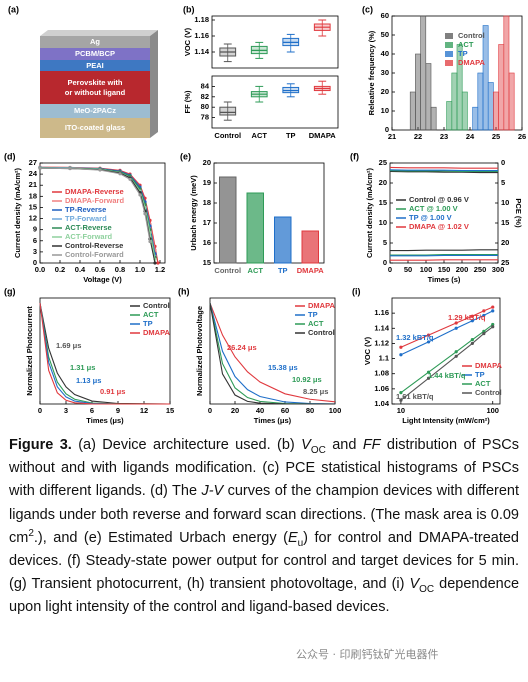  What do you see at coordinates (430, 217) in the screenshot?
I see `legend-label: TP @ 1.00 V` at bounding box center [430, 217].